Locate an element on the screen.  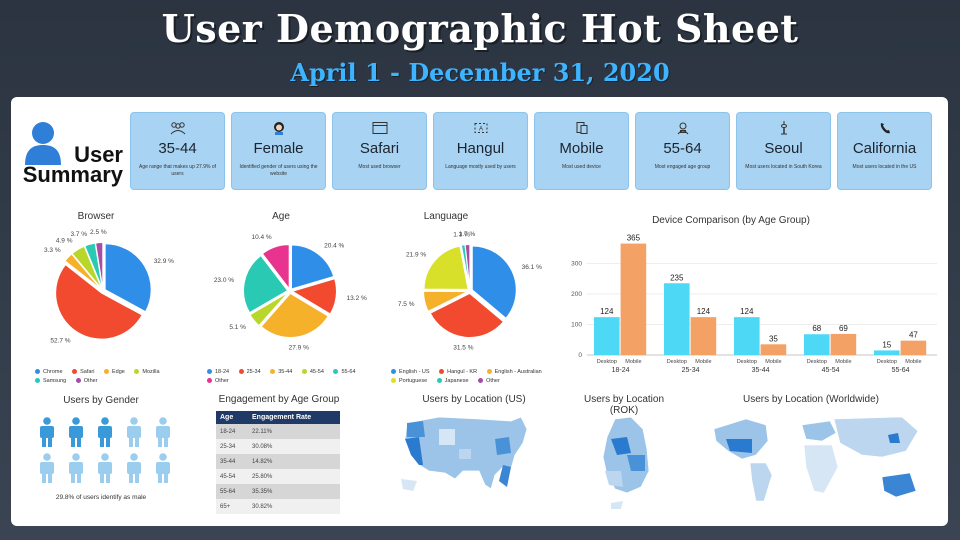
kpi-value: 35-44 is located at coordinates (177, 148).